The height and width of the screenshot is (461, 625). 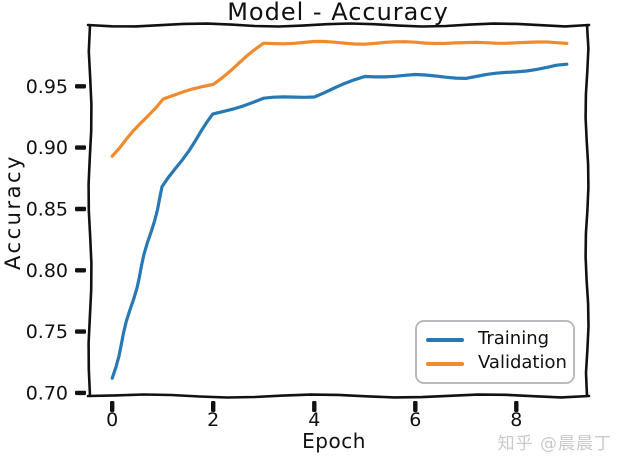 I want to click on x-tick-label: 4, so click(x=314, y=420).